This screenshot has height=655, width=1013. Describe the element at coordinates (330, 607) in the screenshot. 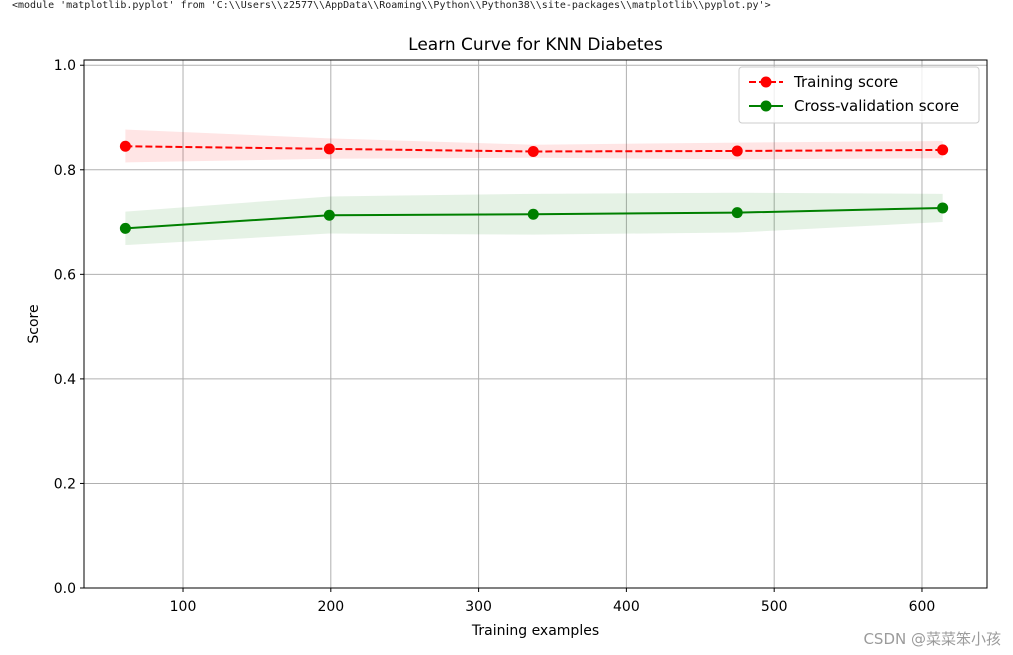

I see `x-tick-label: 200` at that location.